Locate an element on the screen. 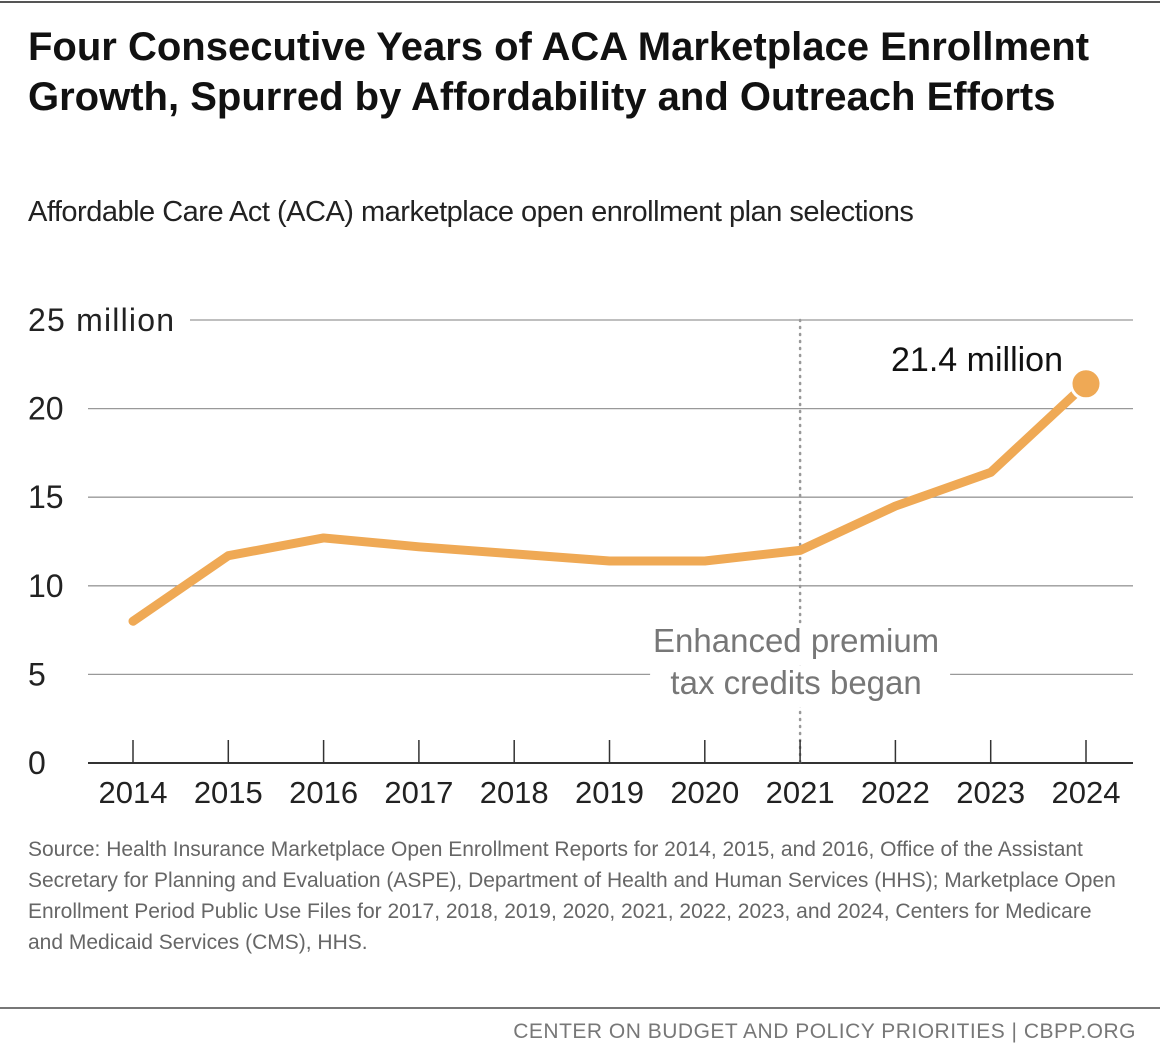 This screenshot has height=1062, width=1160. annotation-label: Enhanced premium is located at coordinates (796, 640).